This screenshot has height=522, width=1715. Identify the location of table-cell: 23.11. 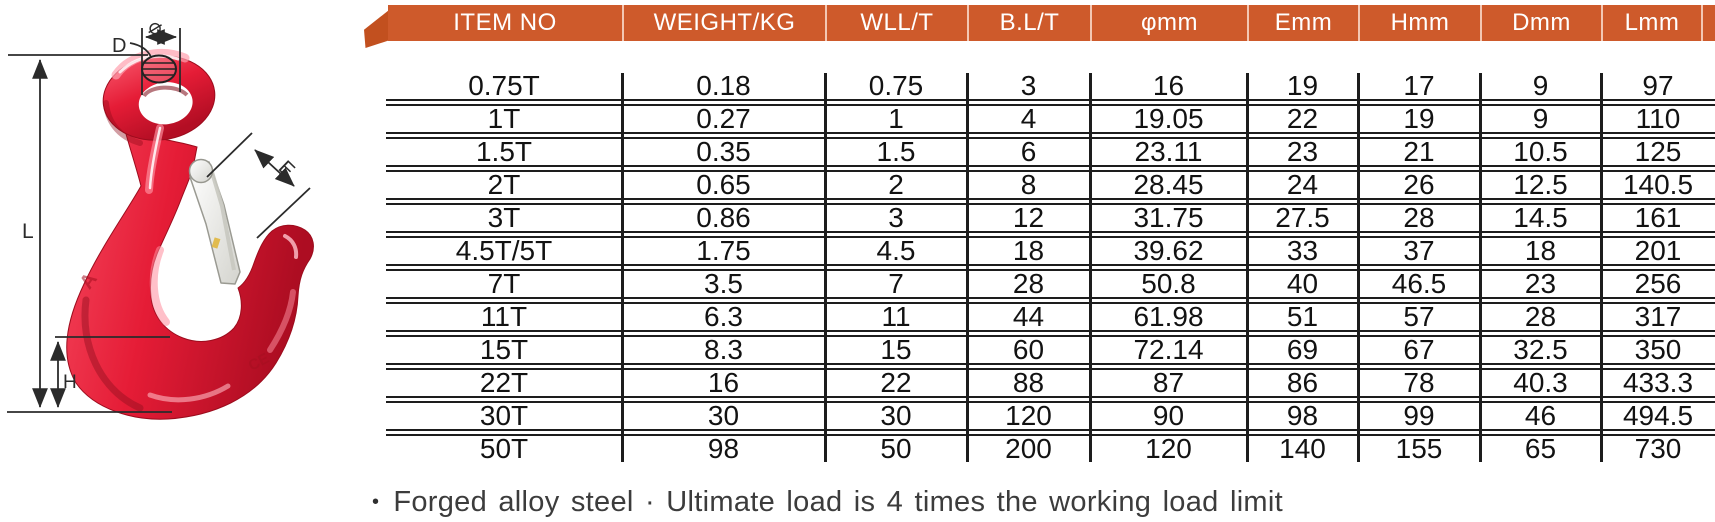
(1168, 151).